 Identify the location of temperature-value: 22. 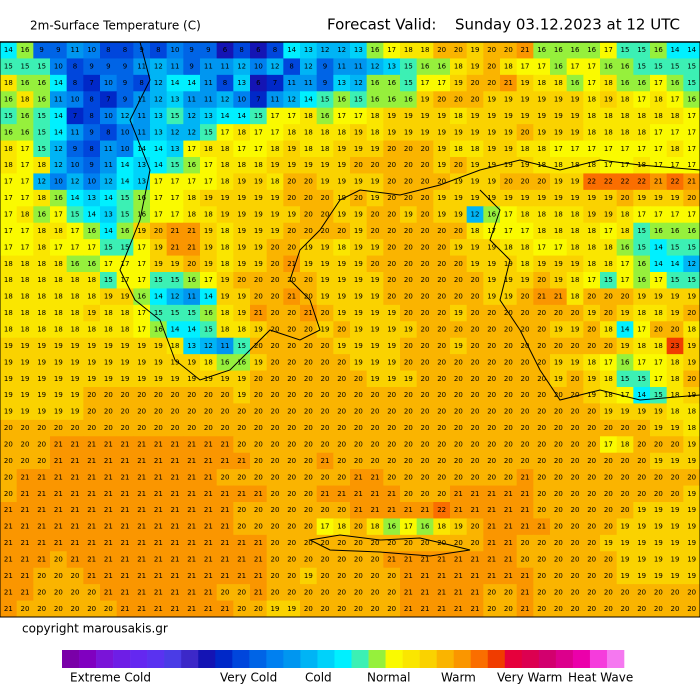
(441, 510).